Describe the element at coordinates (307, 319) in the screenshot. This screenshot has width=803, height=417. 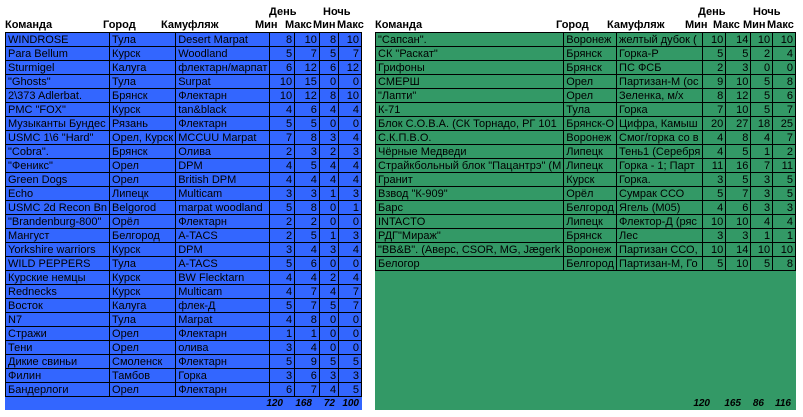
I see `cell-day-max: 8` at that location.